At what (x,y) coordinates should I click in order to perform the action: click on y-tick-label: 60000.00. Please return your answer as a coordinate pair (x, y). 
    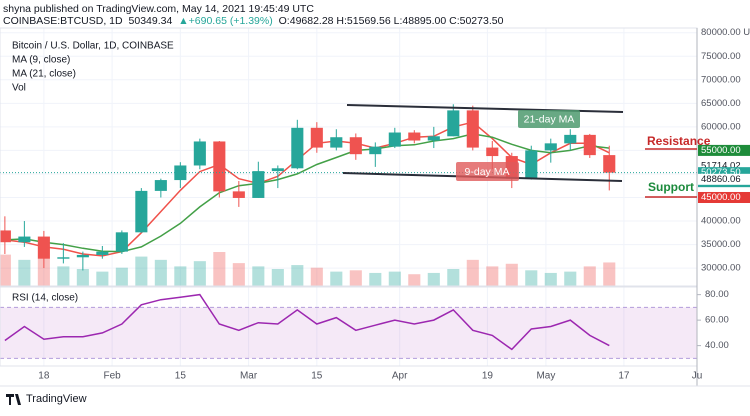
    Looking at the image, I should click on (721, 126).